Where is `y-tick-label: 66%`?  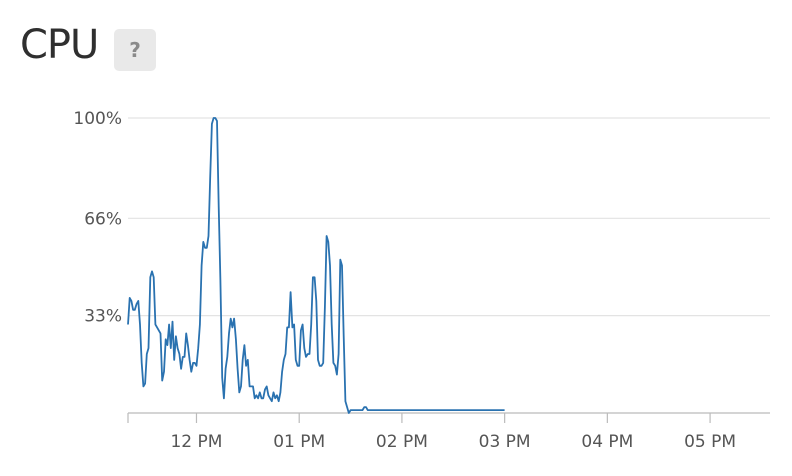
y-tick-label: 66% is located at coordinates (103, 219).